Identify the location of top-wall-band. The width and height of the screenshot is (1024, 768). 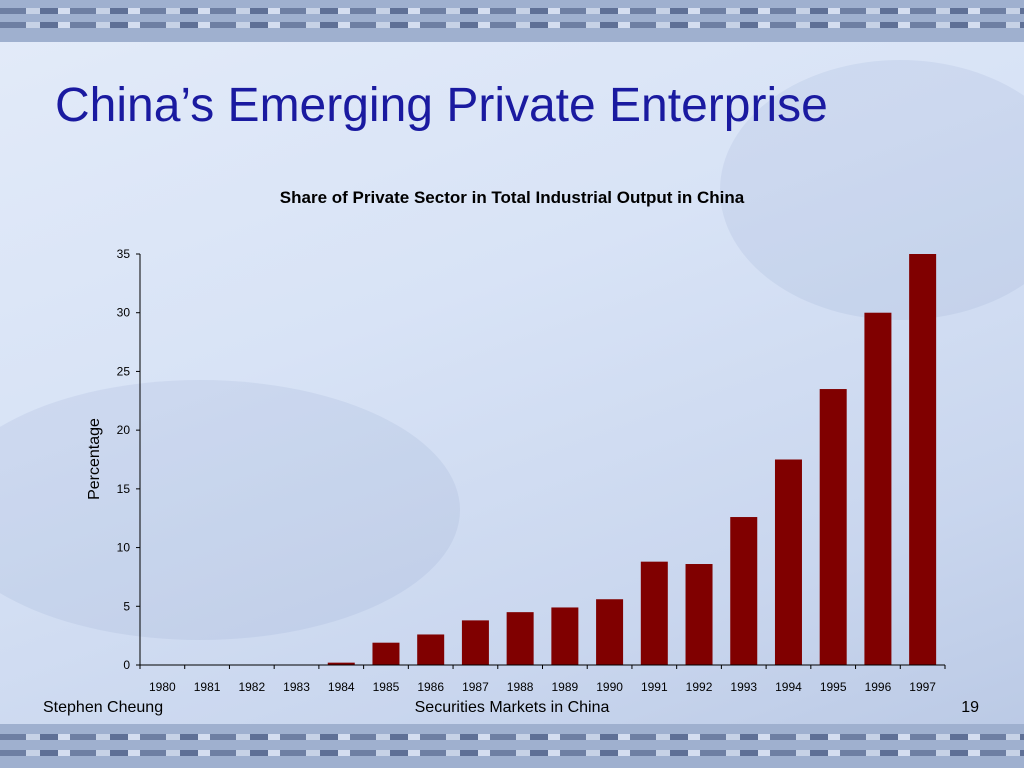
(512, 21).